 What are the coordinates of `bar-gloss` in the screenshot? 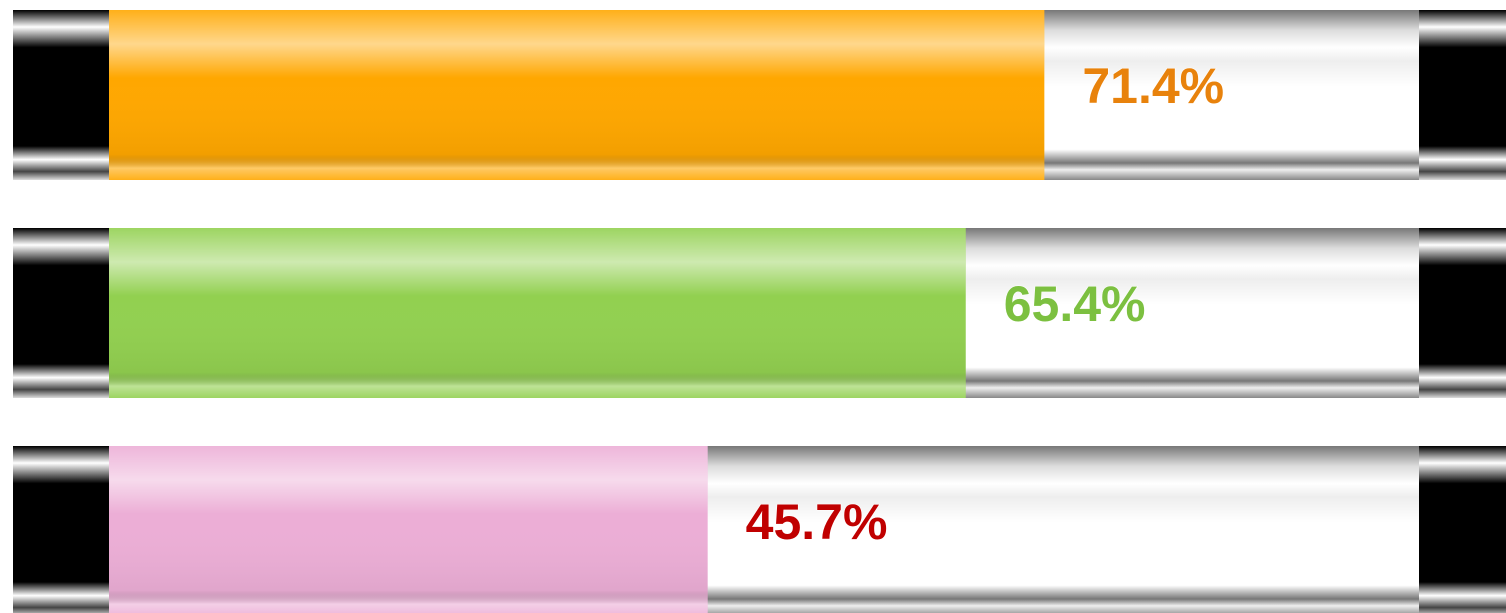 It's located at (408, 529).